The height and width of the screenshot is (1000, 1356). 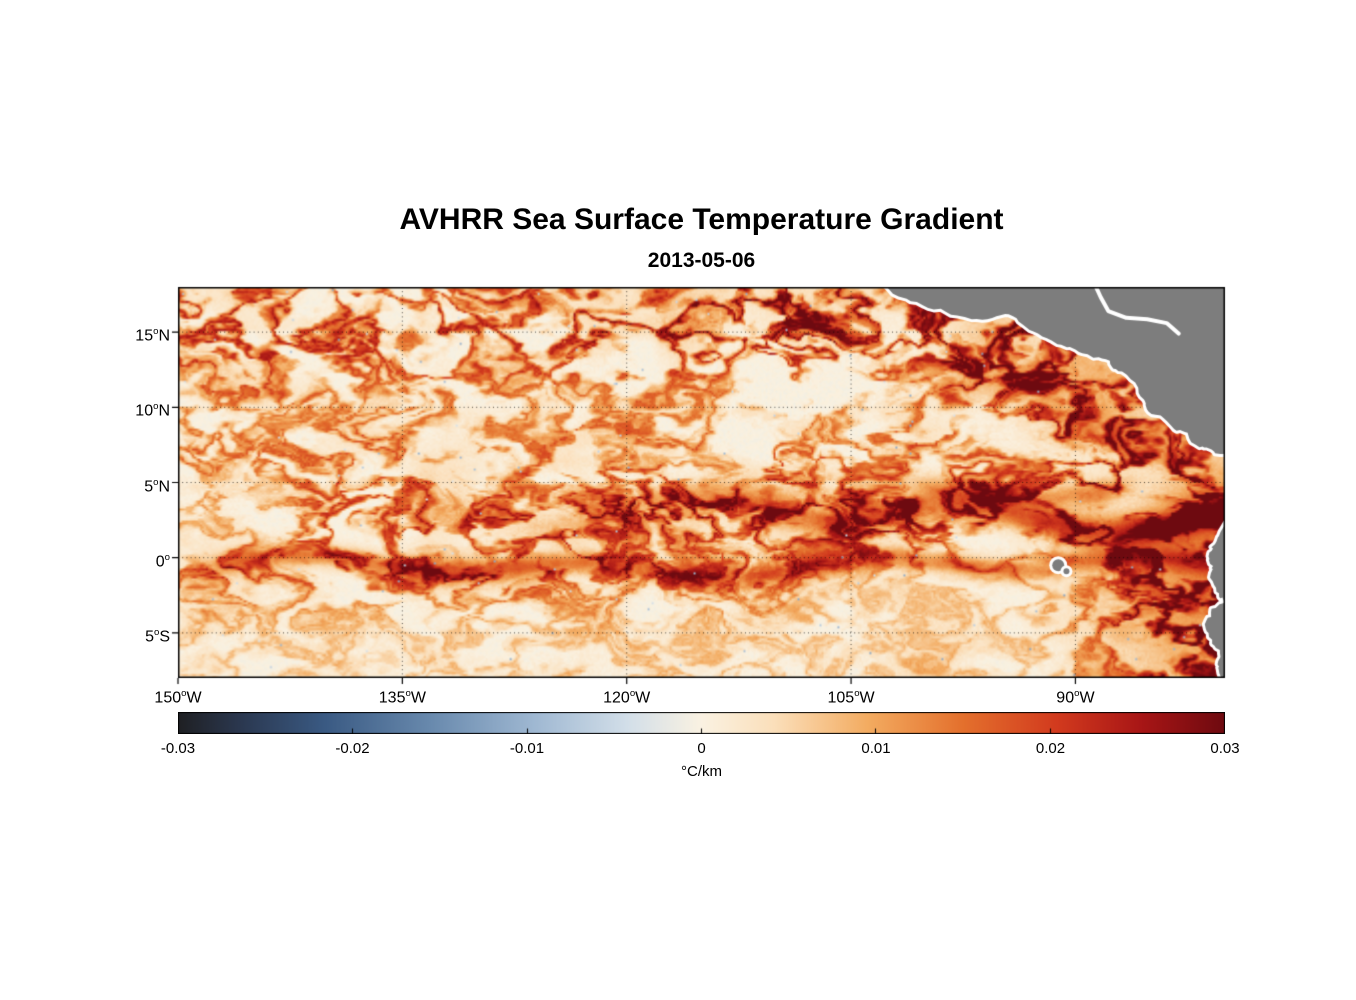 What do you see at coordinates (178, 748) in the screenshot?
I see `colorbar-tick-label: -0.03` at bounding box center [178, 748].